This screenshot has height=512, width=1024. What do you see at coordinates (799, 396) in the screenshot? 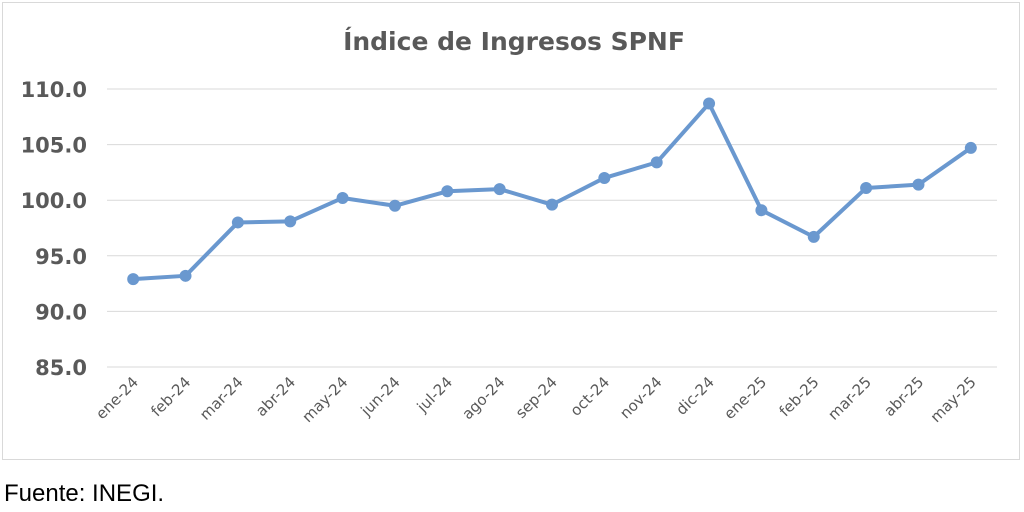
I see `x-tick-label: feb-25` at bounding box center [799, 396].